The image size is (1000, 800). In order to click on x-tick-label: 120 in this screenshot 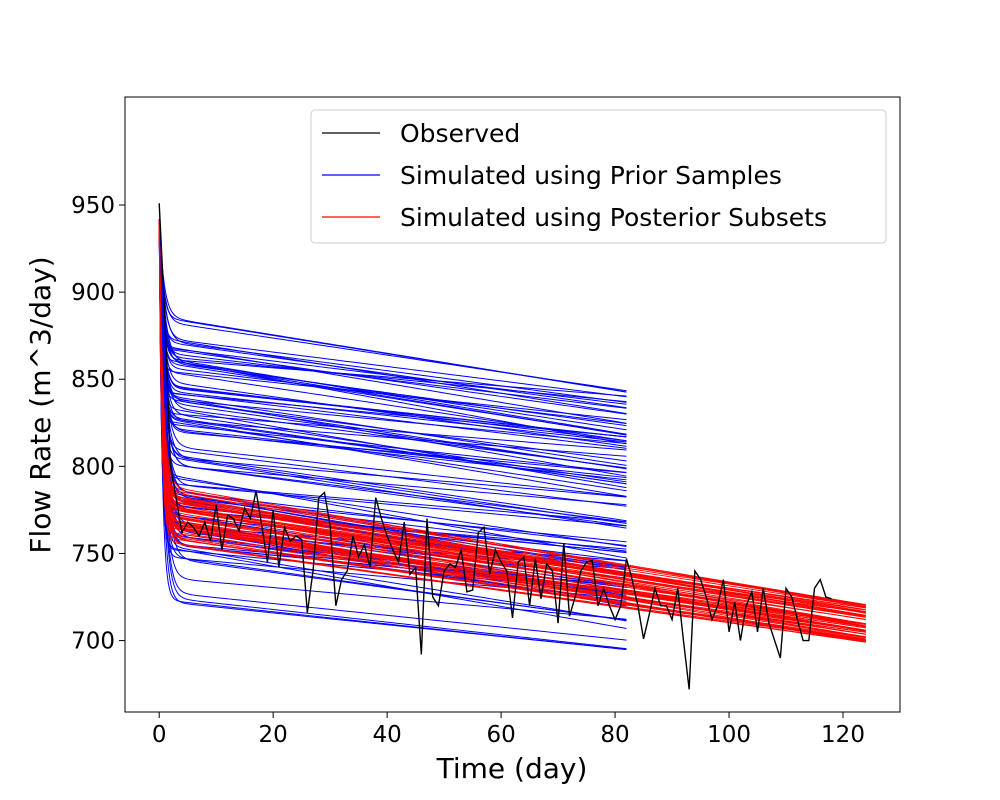, I will do `click(843, 735)`.